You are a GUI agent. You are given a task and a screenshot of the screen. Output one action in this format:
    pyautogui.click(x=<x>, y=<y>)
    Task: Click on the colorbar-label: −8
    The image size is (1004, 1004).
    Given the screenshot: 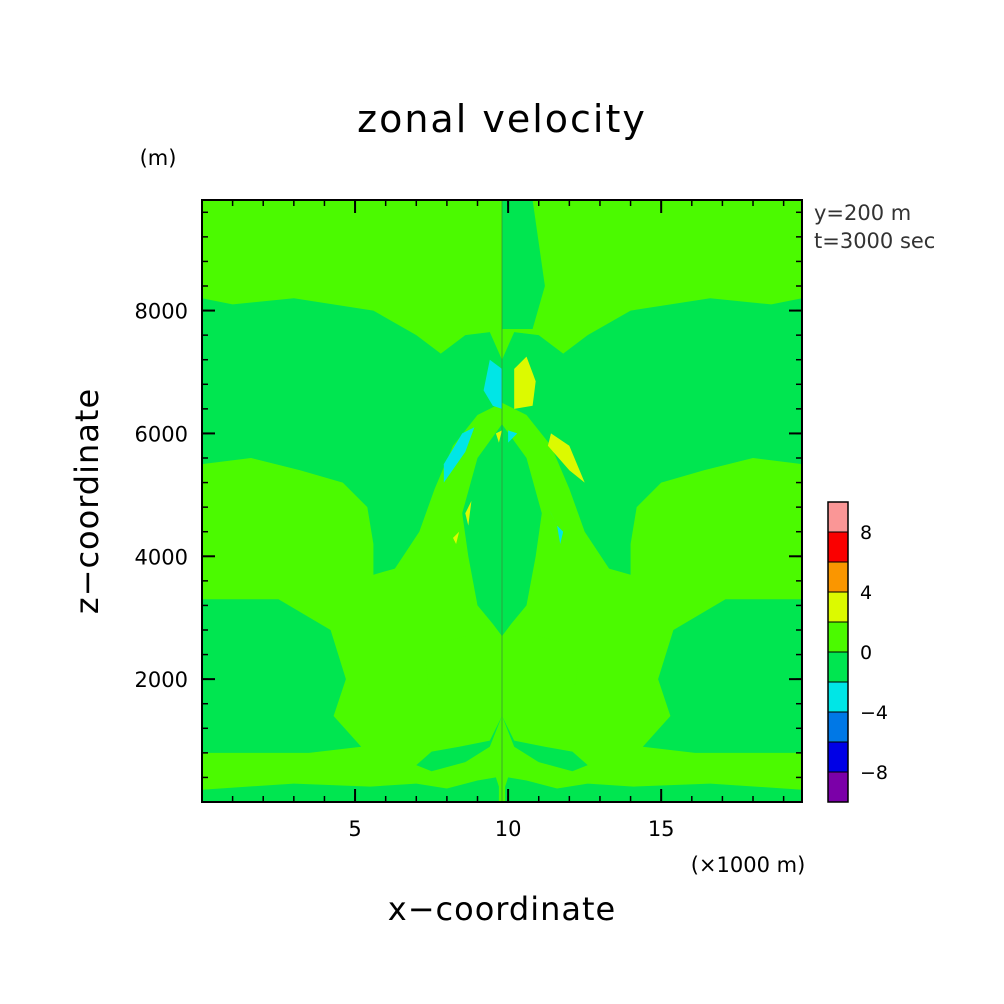 What is the action you would take?
    pyautogui.click(x=874, y=773)
    